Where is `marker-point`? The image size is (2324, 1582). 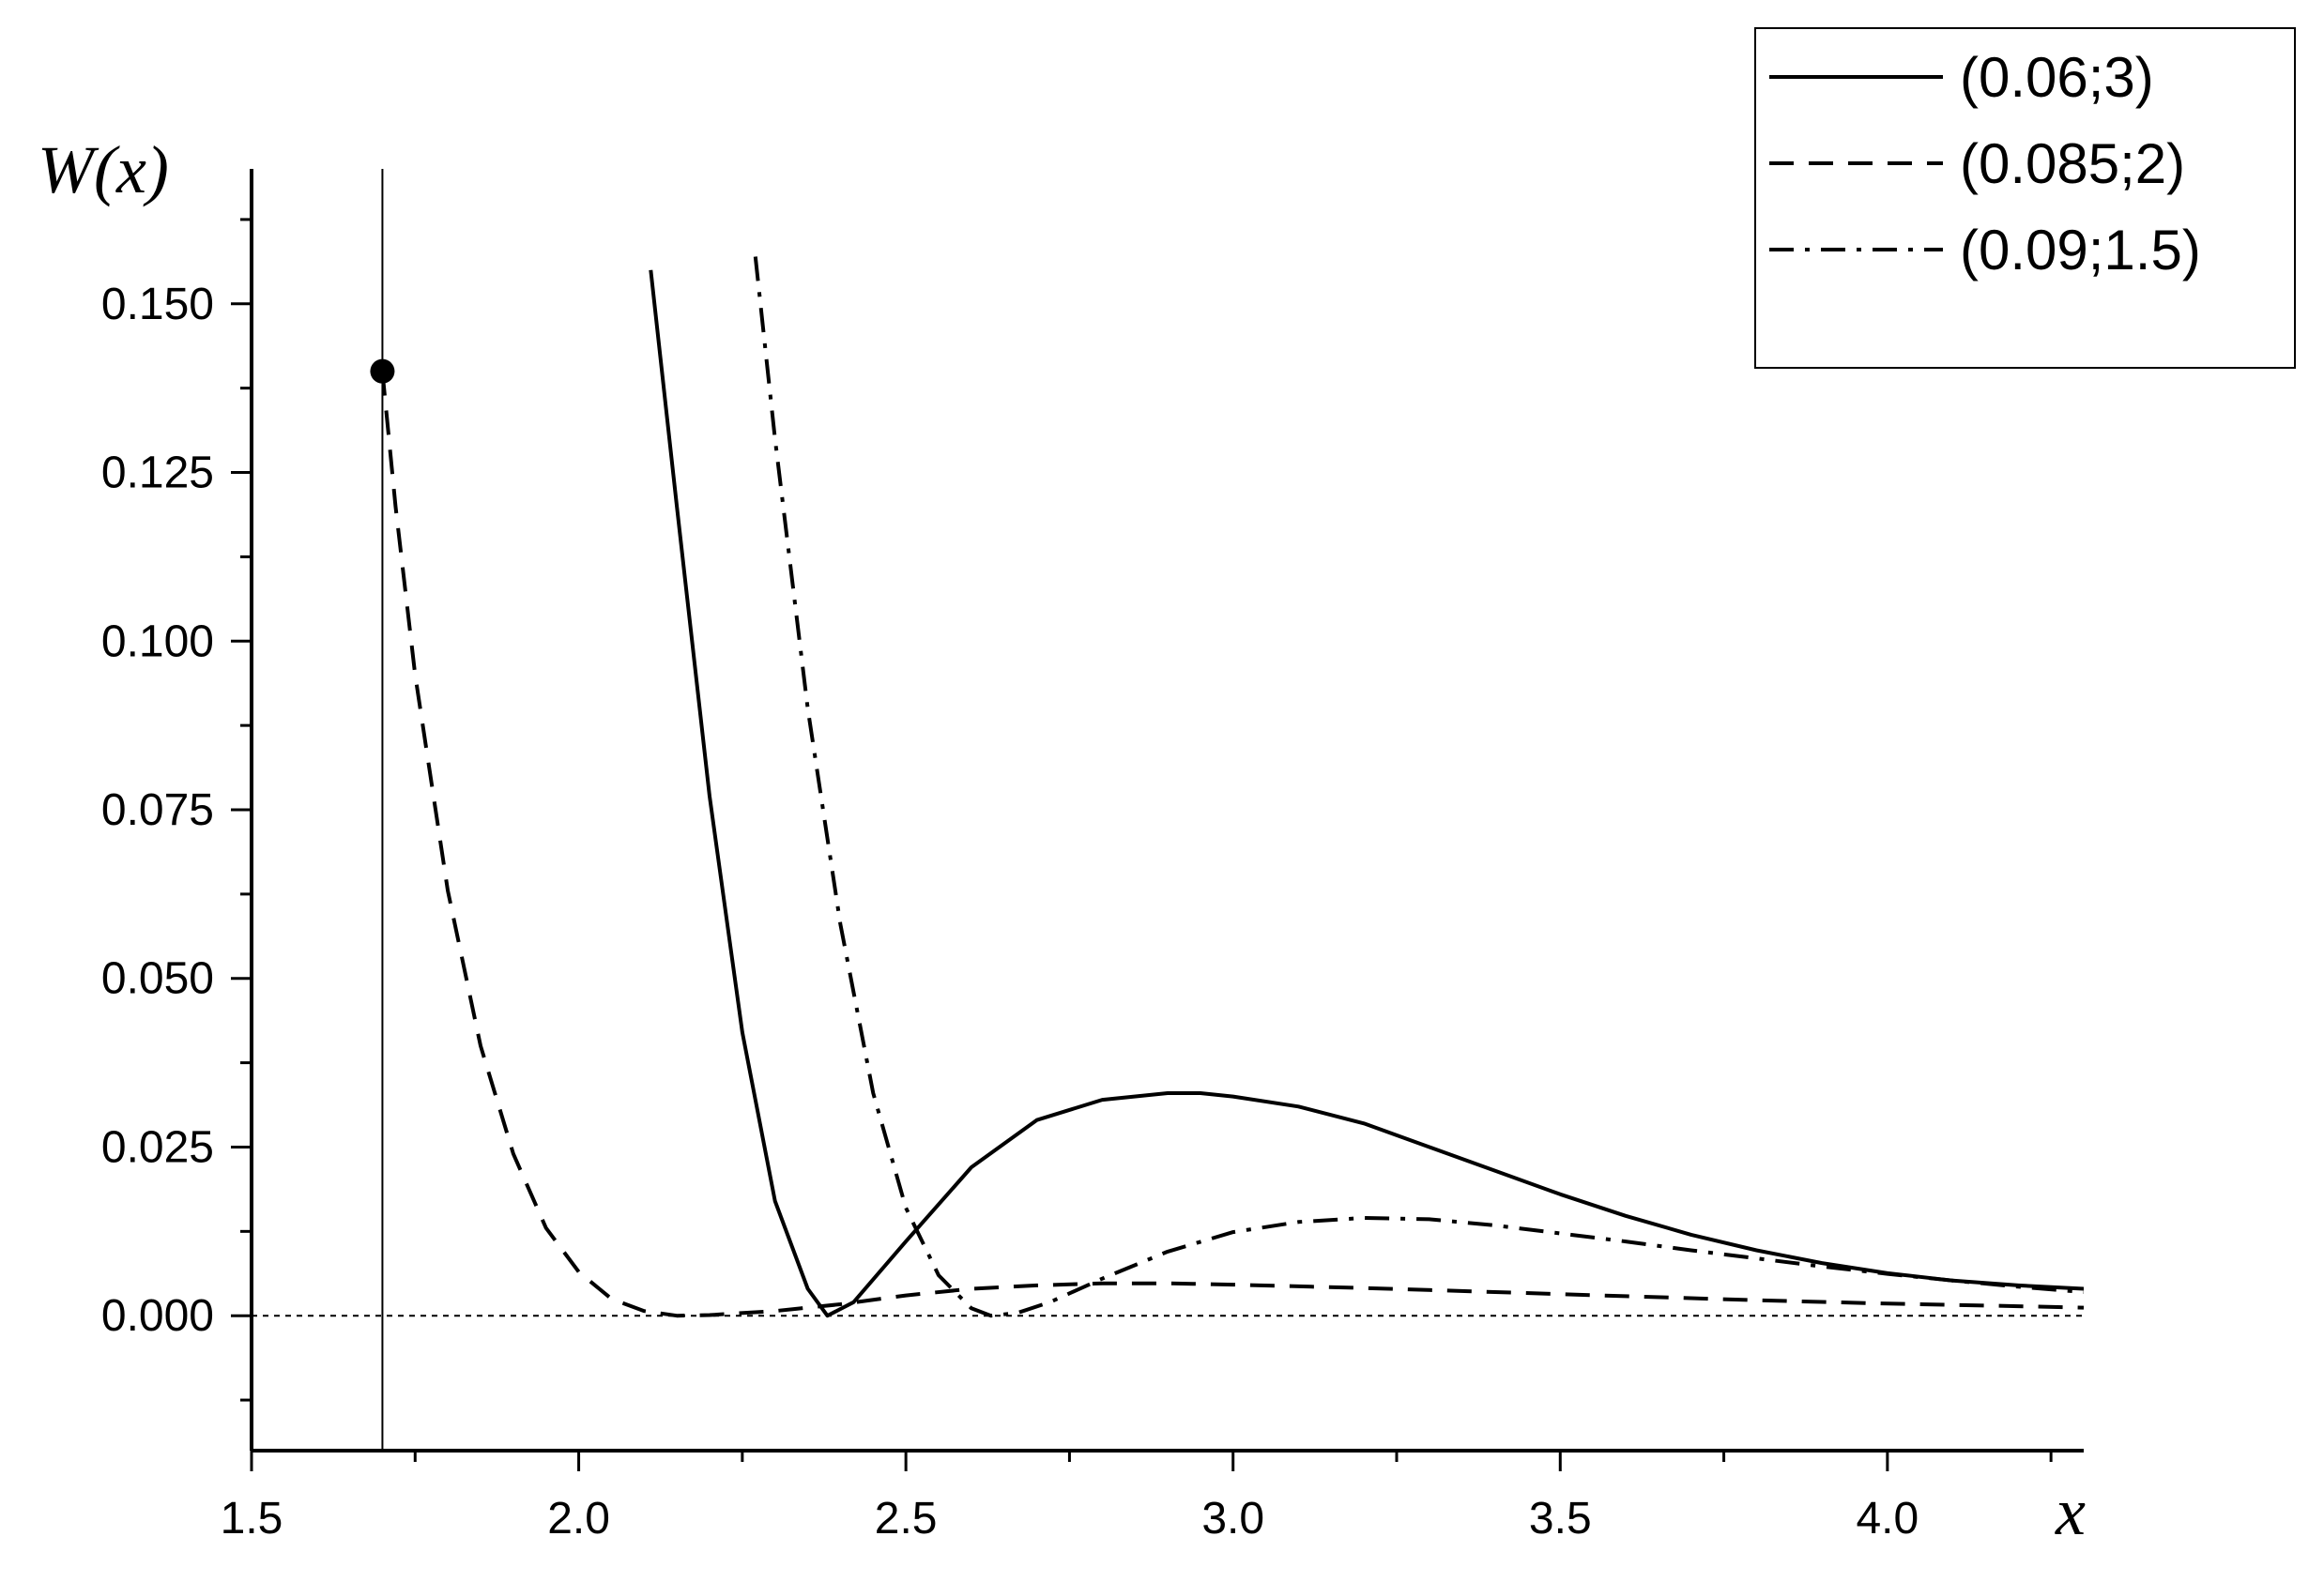 marker-point is located at coordinates (382, 371).